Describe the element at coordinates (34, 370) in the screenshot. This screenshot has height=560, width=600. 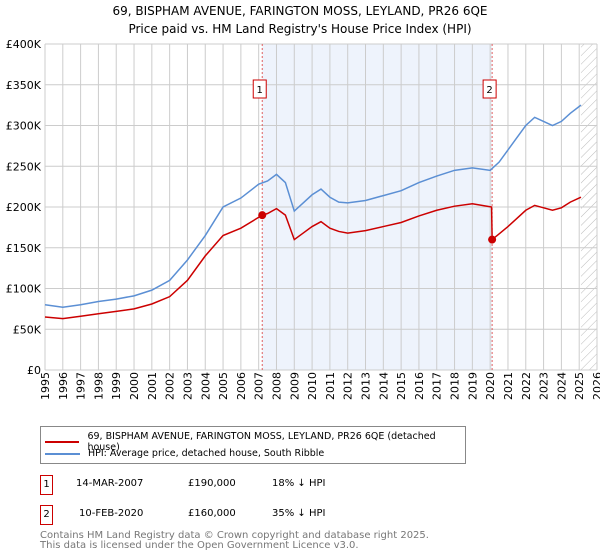
I see `y-tick-label: £0` at that location.